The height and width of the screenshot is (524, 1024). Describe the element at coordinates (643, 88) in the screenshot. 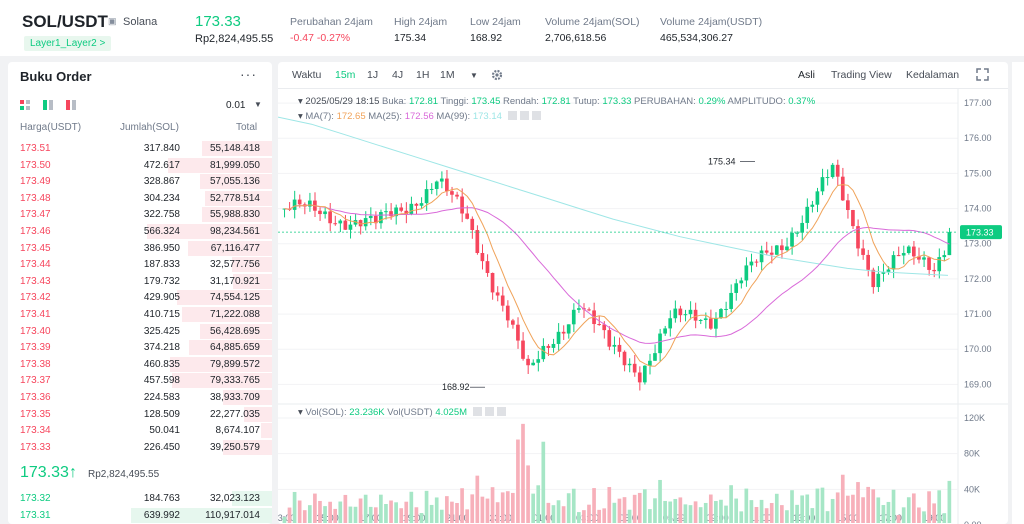

I see `toolbar-divider` at that location.